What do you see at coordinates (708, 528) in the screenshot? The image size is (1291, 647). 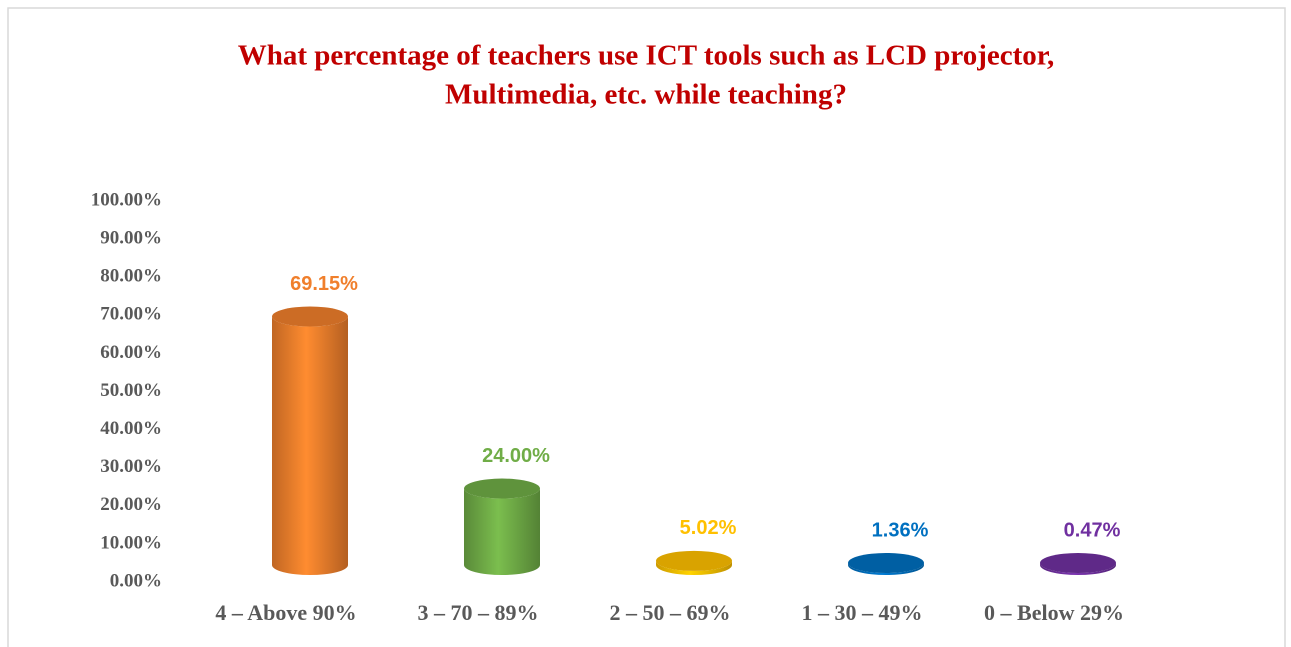 I see `value-label: 5.02%` at bounding box center [708, 528].